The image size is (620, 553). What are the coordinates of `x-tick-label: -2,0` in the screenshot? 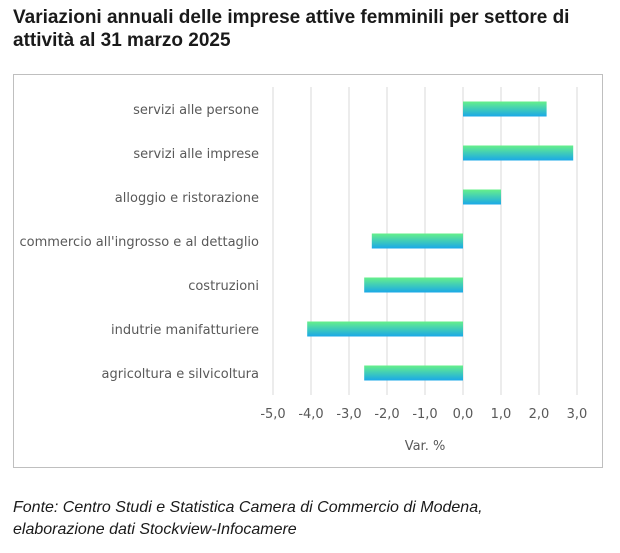 It's located at (386, 414).